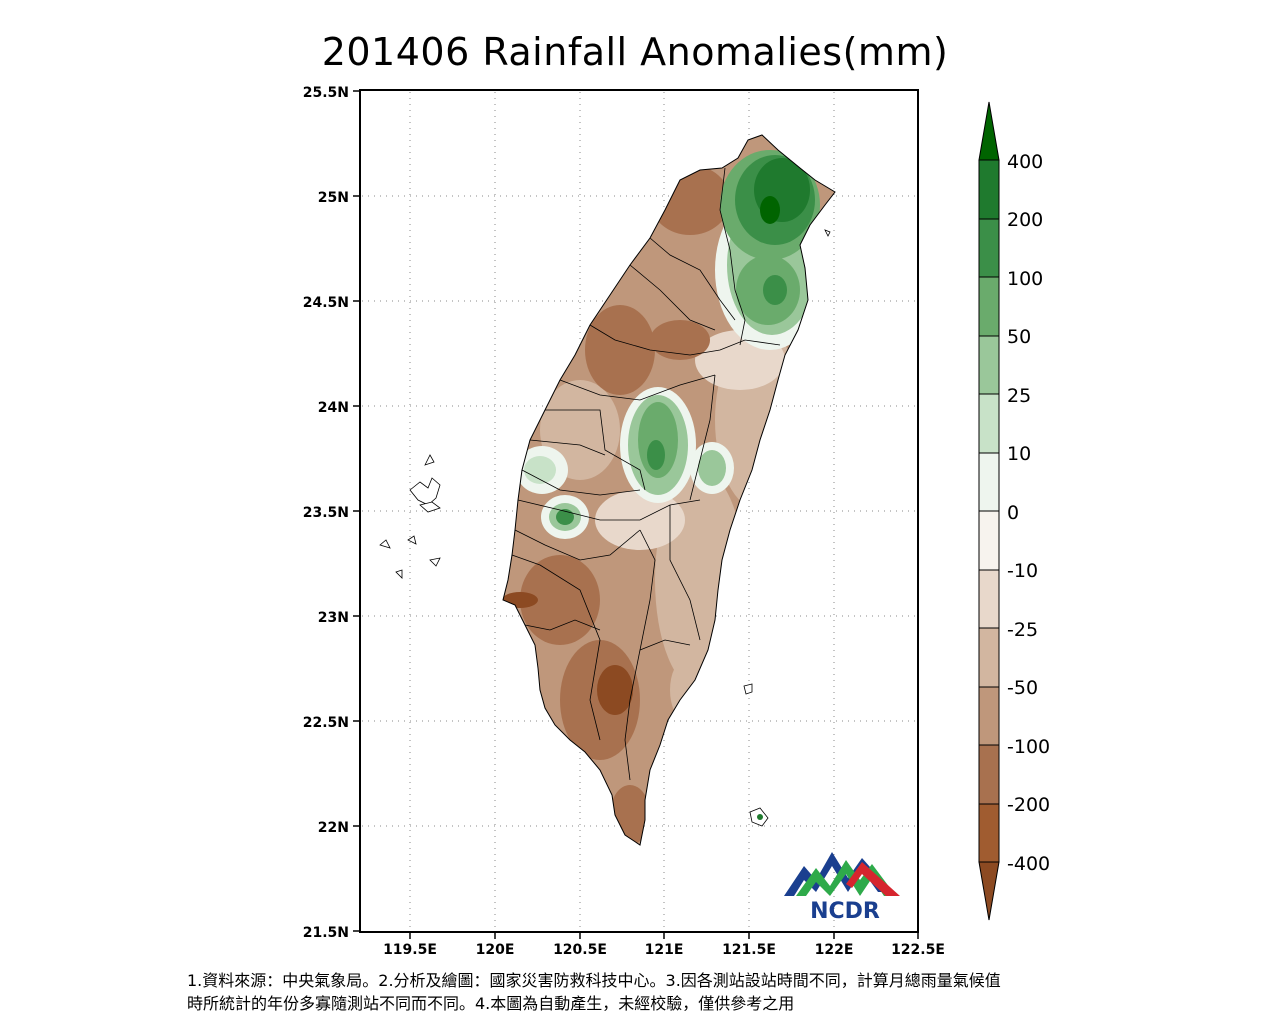  What do you see at coordinates (333, 408) in the screenshot?
I see `y-tick-label: 24N` at bounding box center [333, 408].